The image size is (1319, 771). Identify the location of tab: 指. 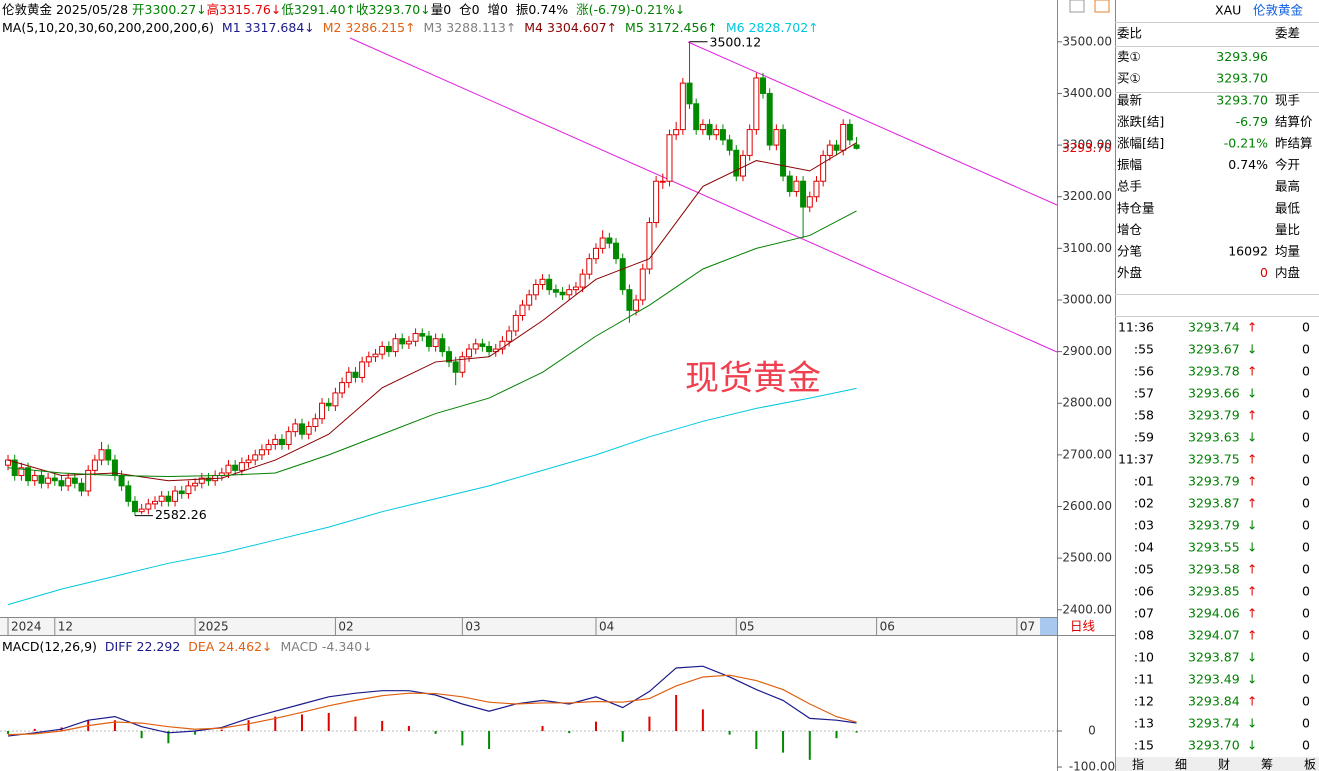
(1138, 764).